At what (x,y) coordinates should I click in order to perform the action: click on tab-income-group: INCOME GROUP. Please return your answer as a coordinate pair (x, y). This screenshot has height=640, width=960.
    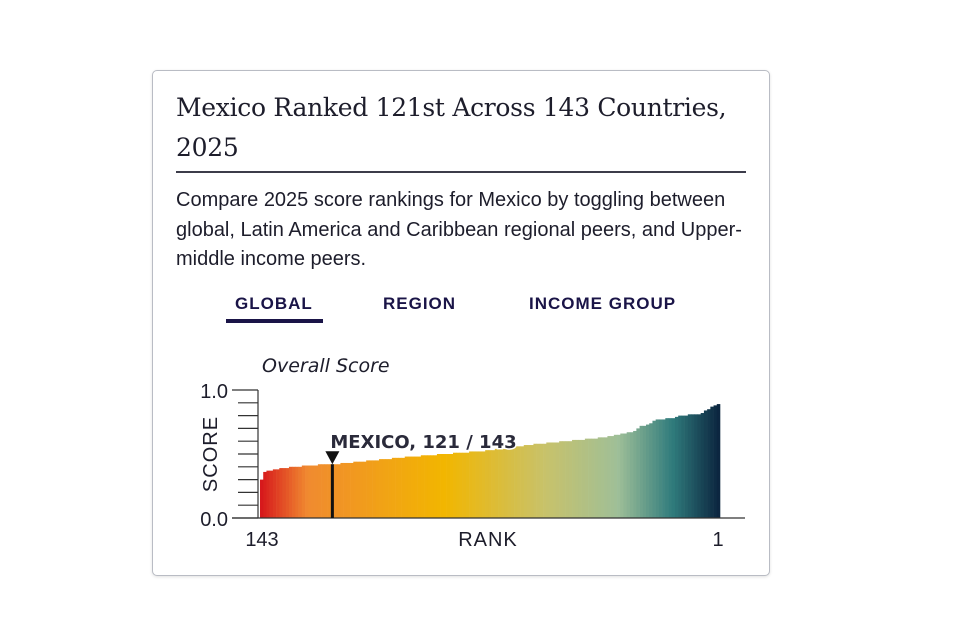
    Looking at the image, I should click on (603, 303).